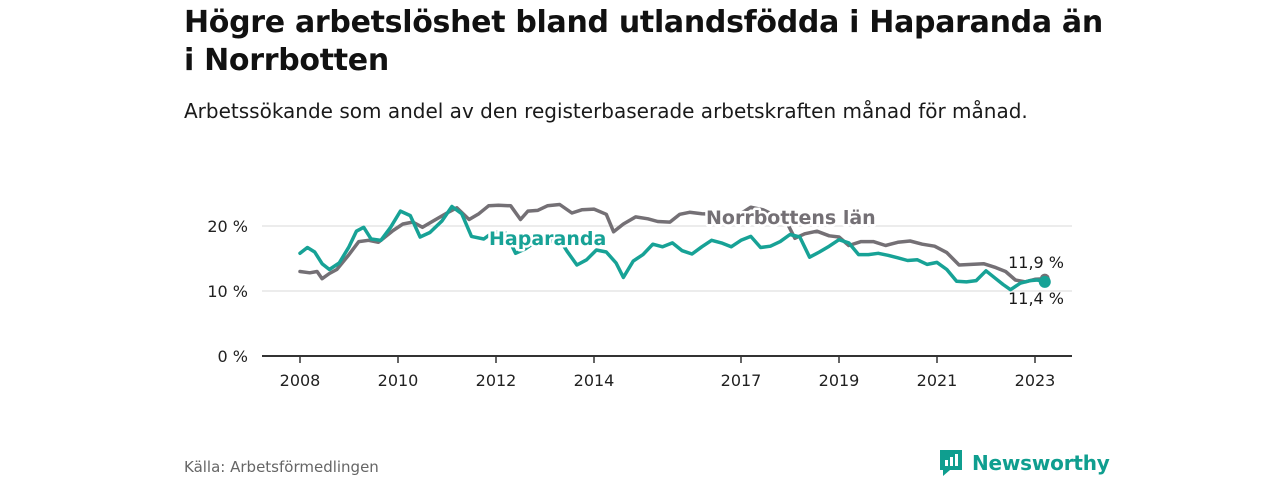  What do you see at coordinates (227, 291) in the screenshot?
I see `y-tick-label: 10 %` at bounding box center [227, 291].